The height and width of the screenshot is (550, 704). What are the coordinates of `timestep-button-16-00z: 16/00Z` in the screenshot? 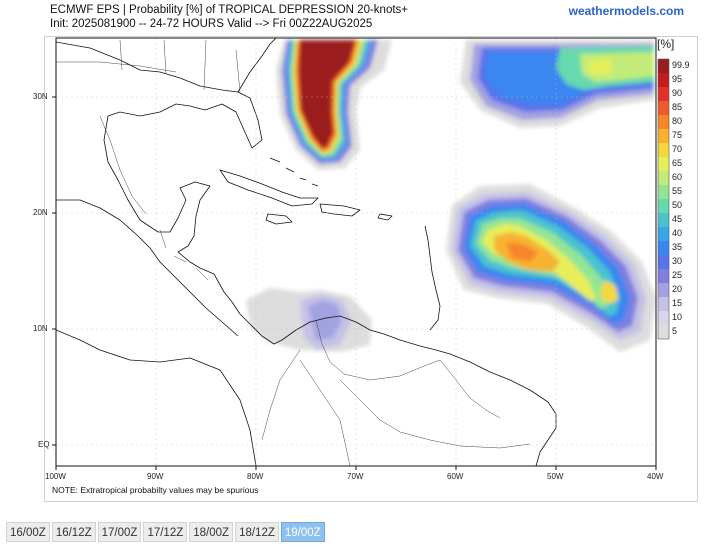 It's located at (28, 532).